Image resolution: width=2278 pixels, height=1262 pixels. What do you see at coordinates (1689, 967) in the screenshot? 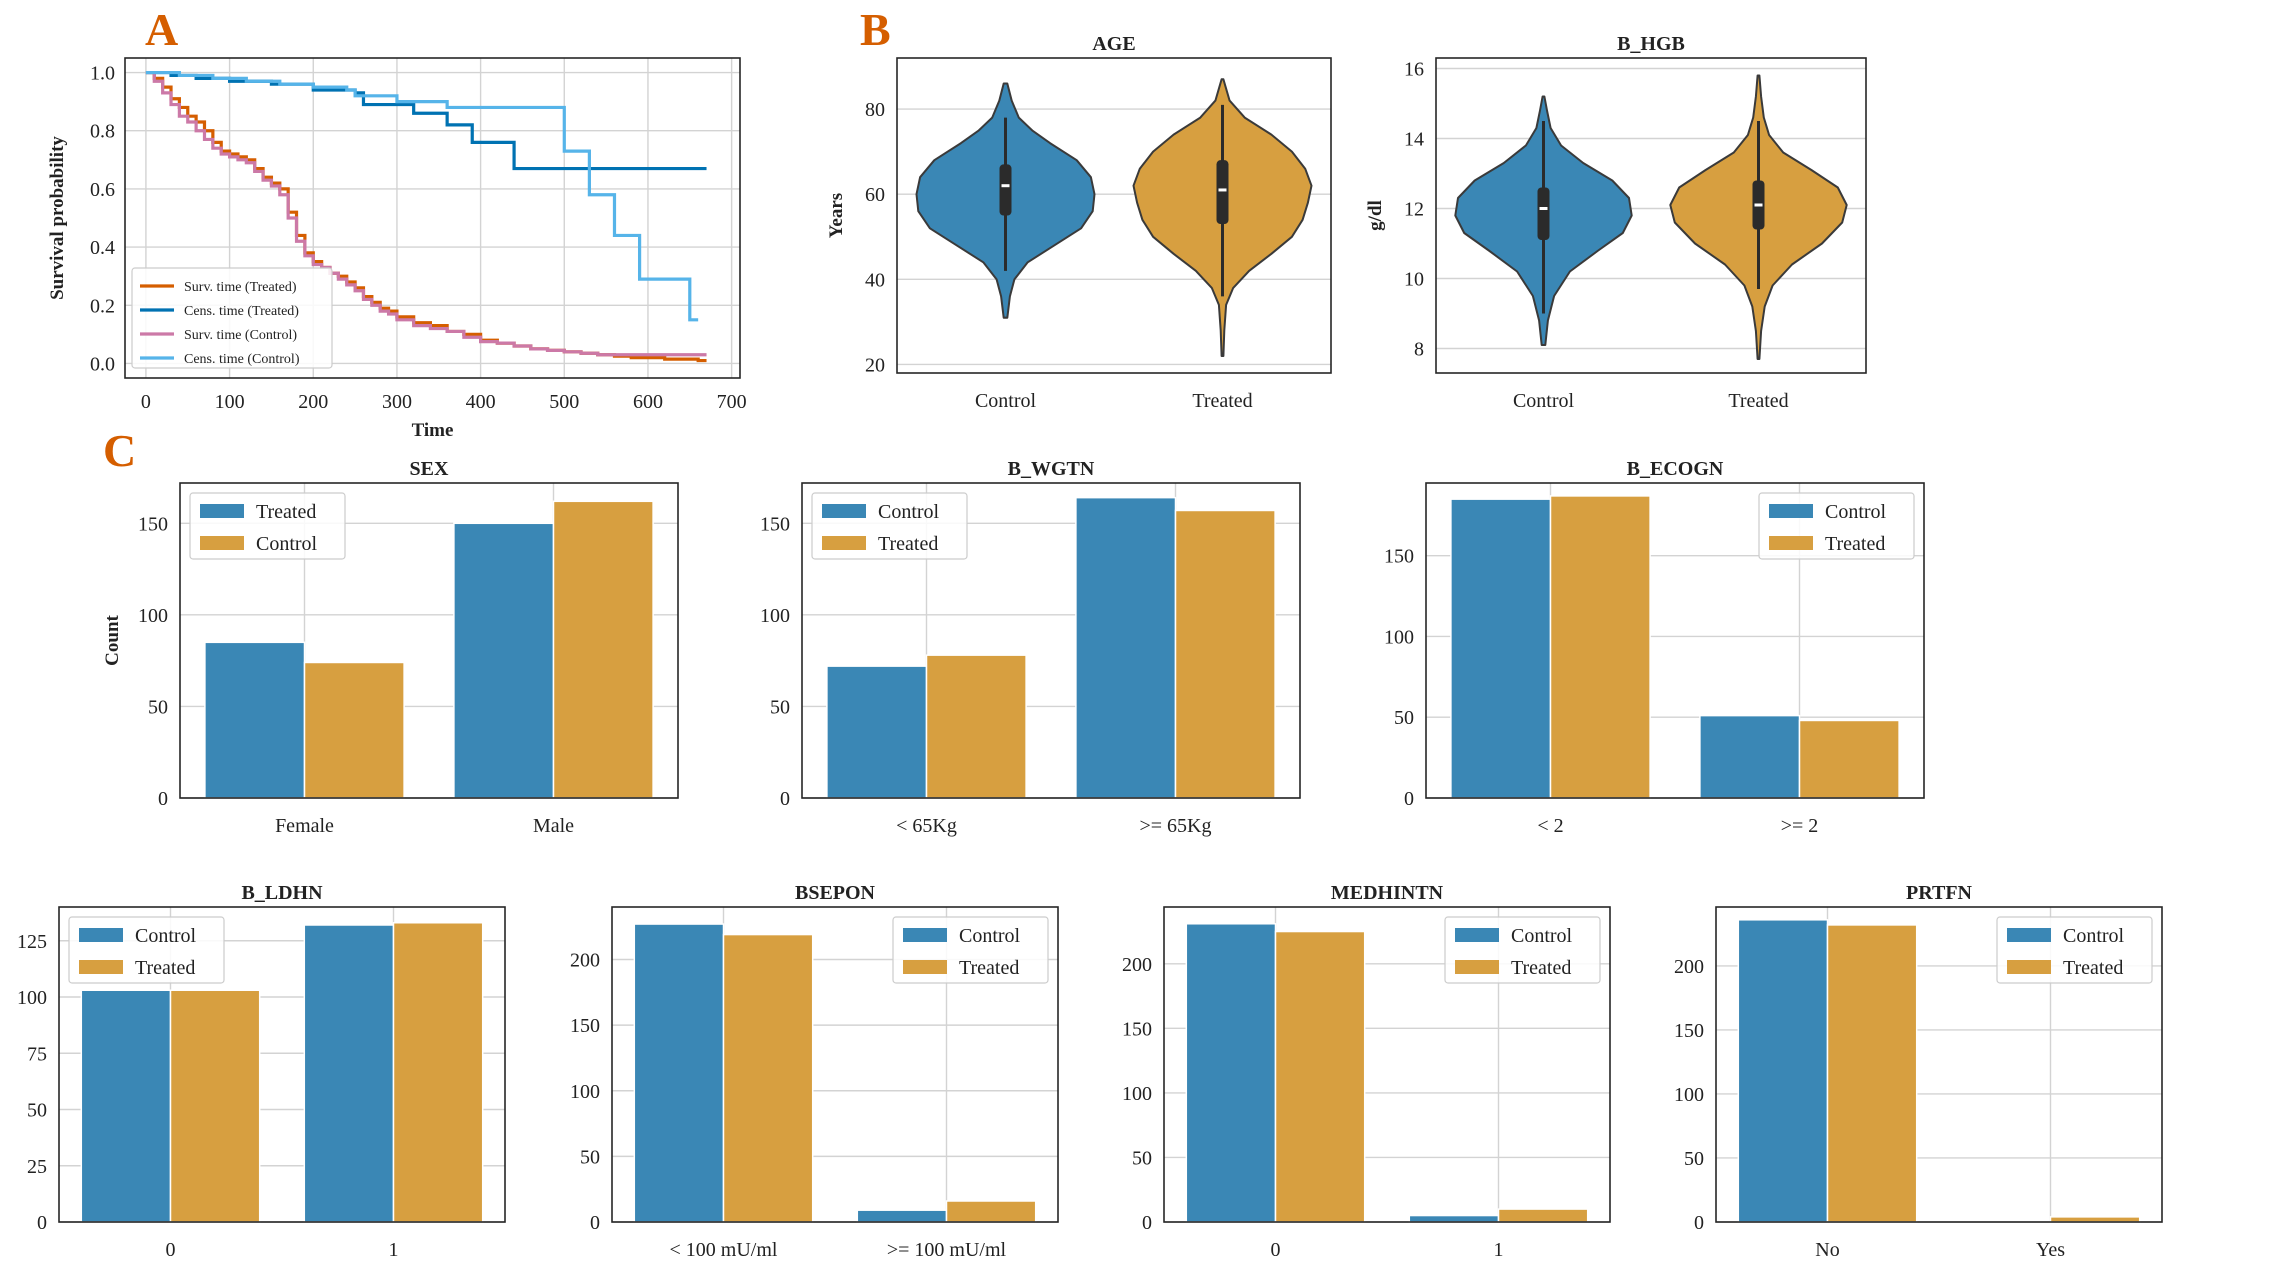
I see `prtfn-ytick-label: 200` at bounding box center [1689, 967].